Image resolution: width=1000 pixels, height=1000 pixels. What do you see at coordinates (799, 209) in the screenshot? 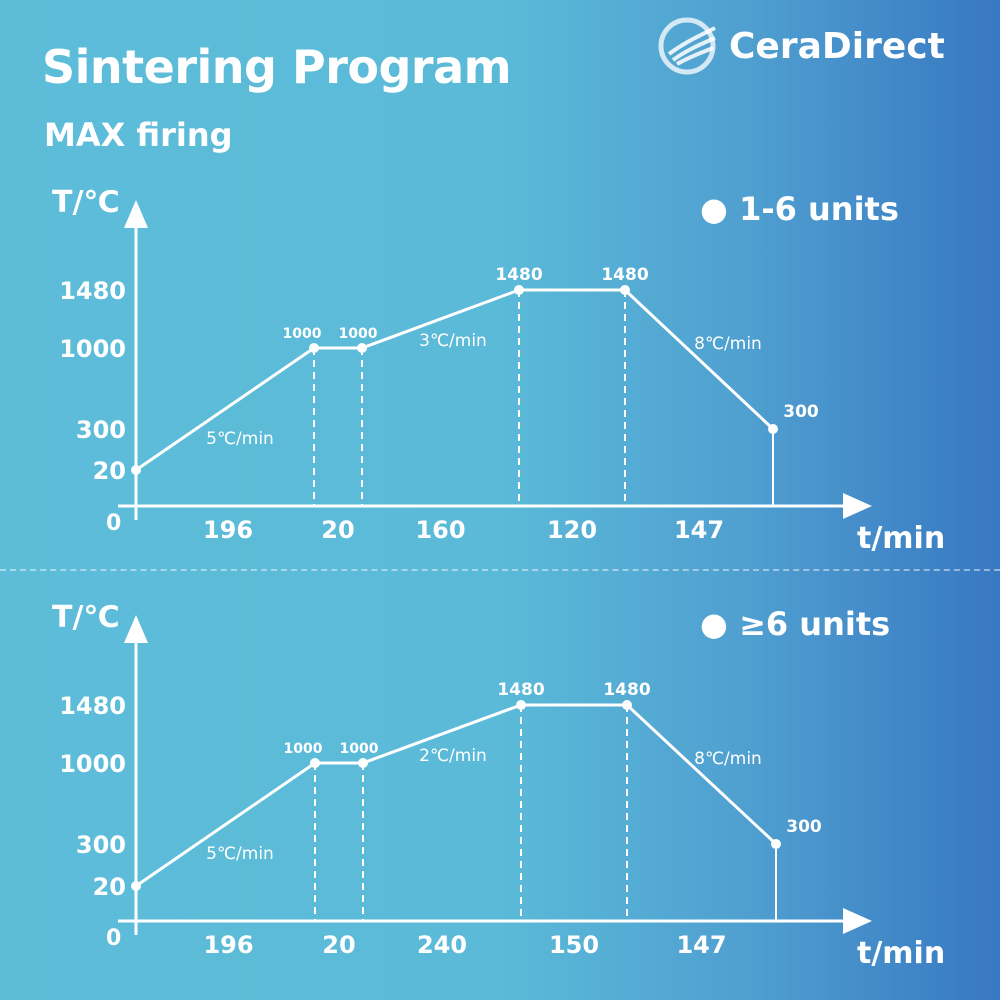
I see `legend-label: ● 1-6 units` at bounding box center [799, 209].